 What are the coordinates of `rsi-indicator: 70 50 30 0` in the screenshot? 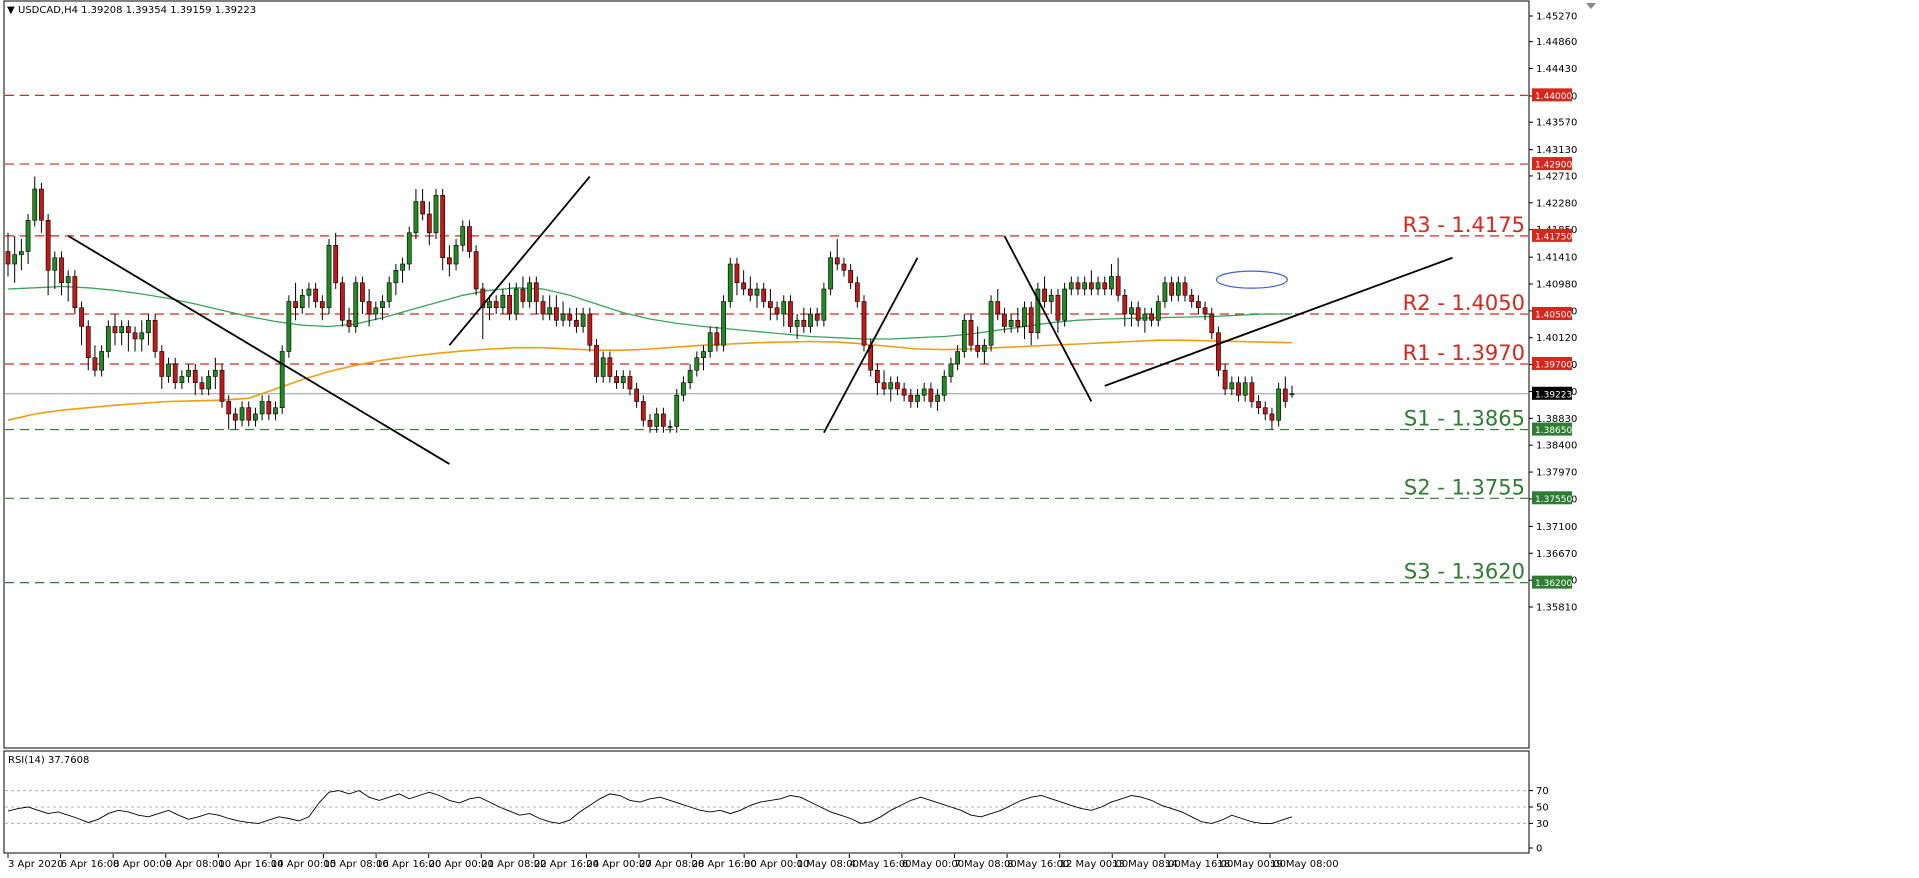 It's located at (777, 820).